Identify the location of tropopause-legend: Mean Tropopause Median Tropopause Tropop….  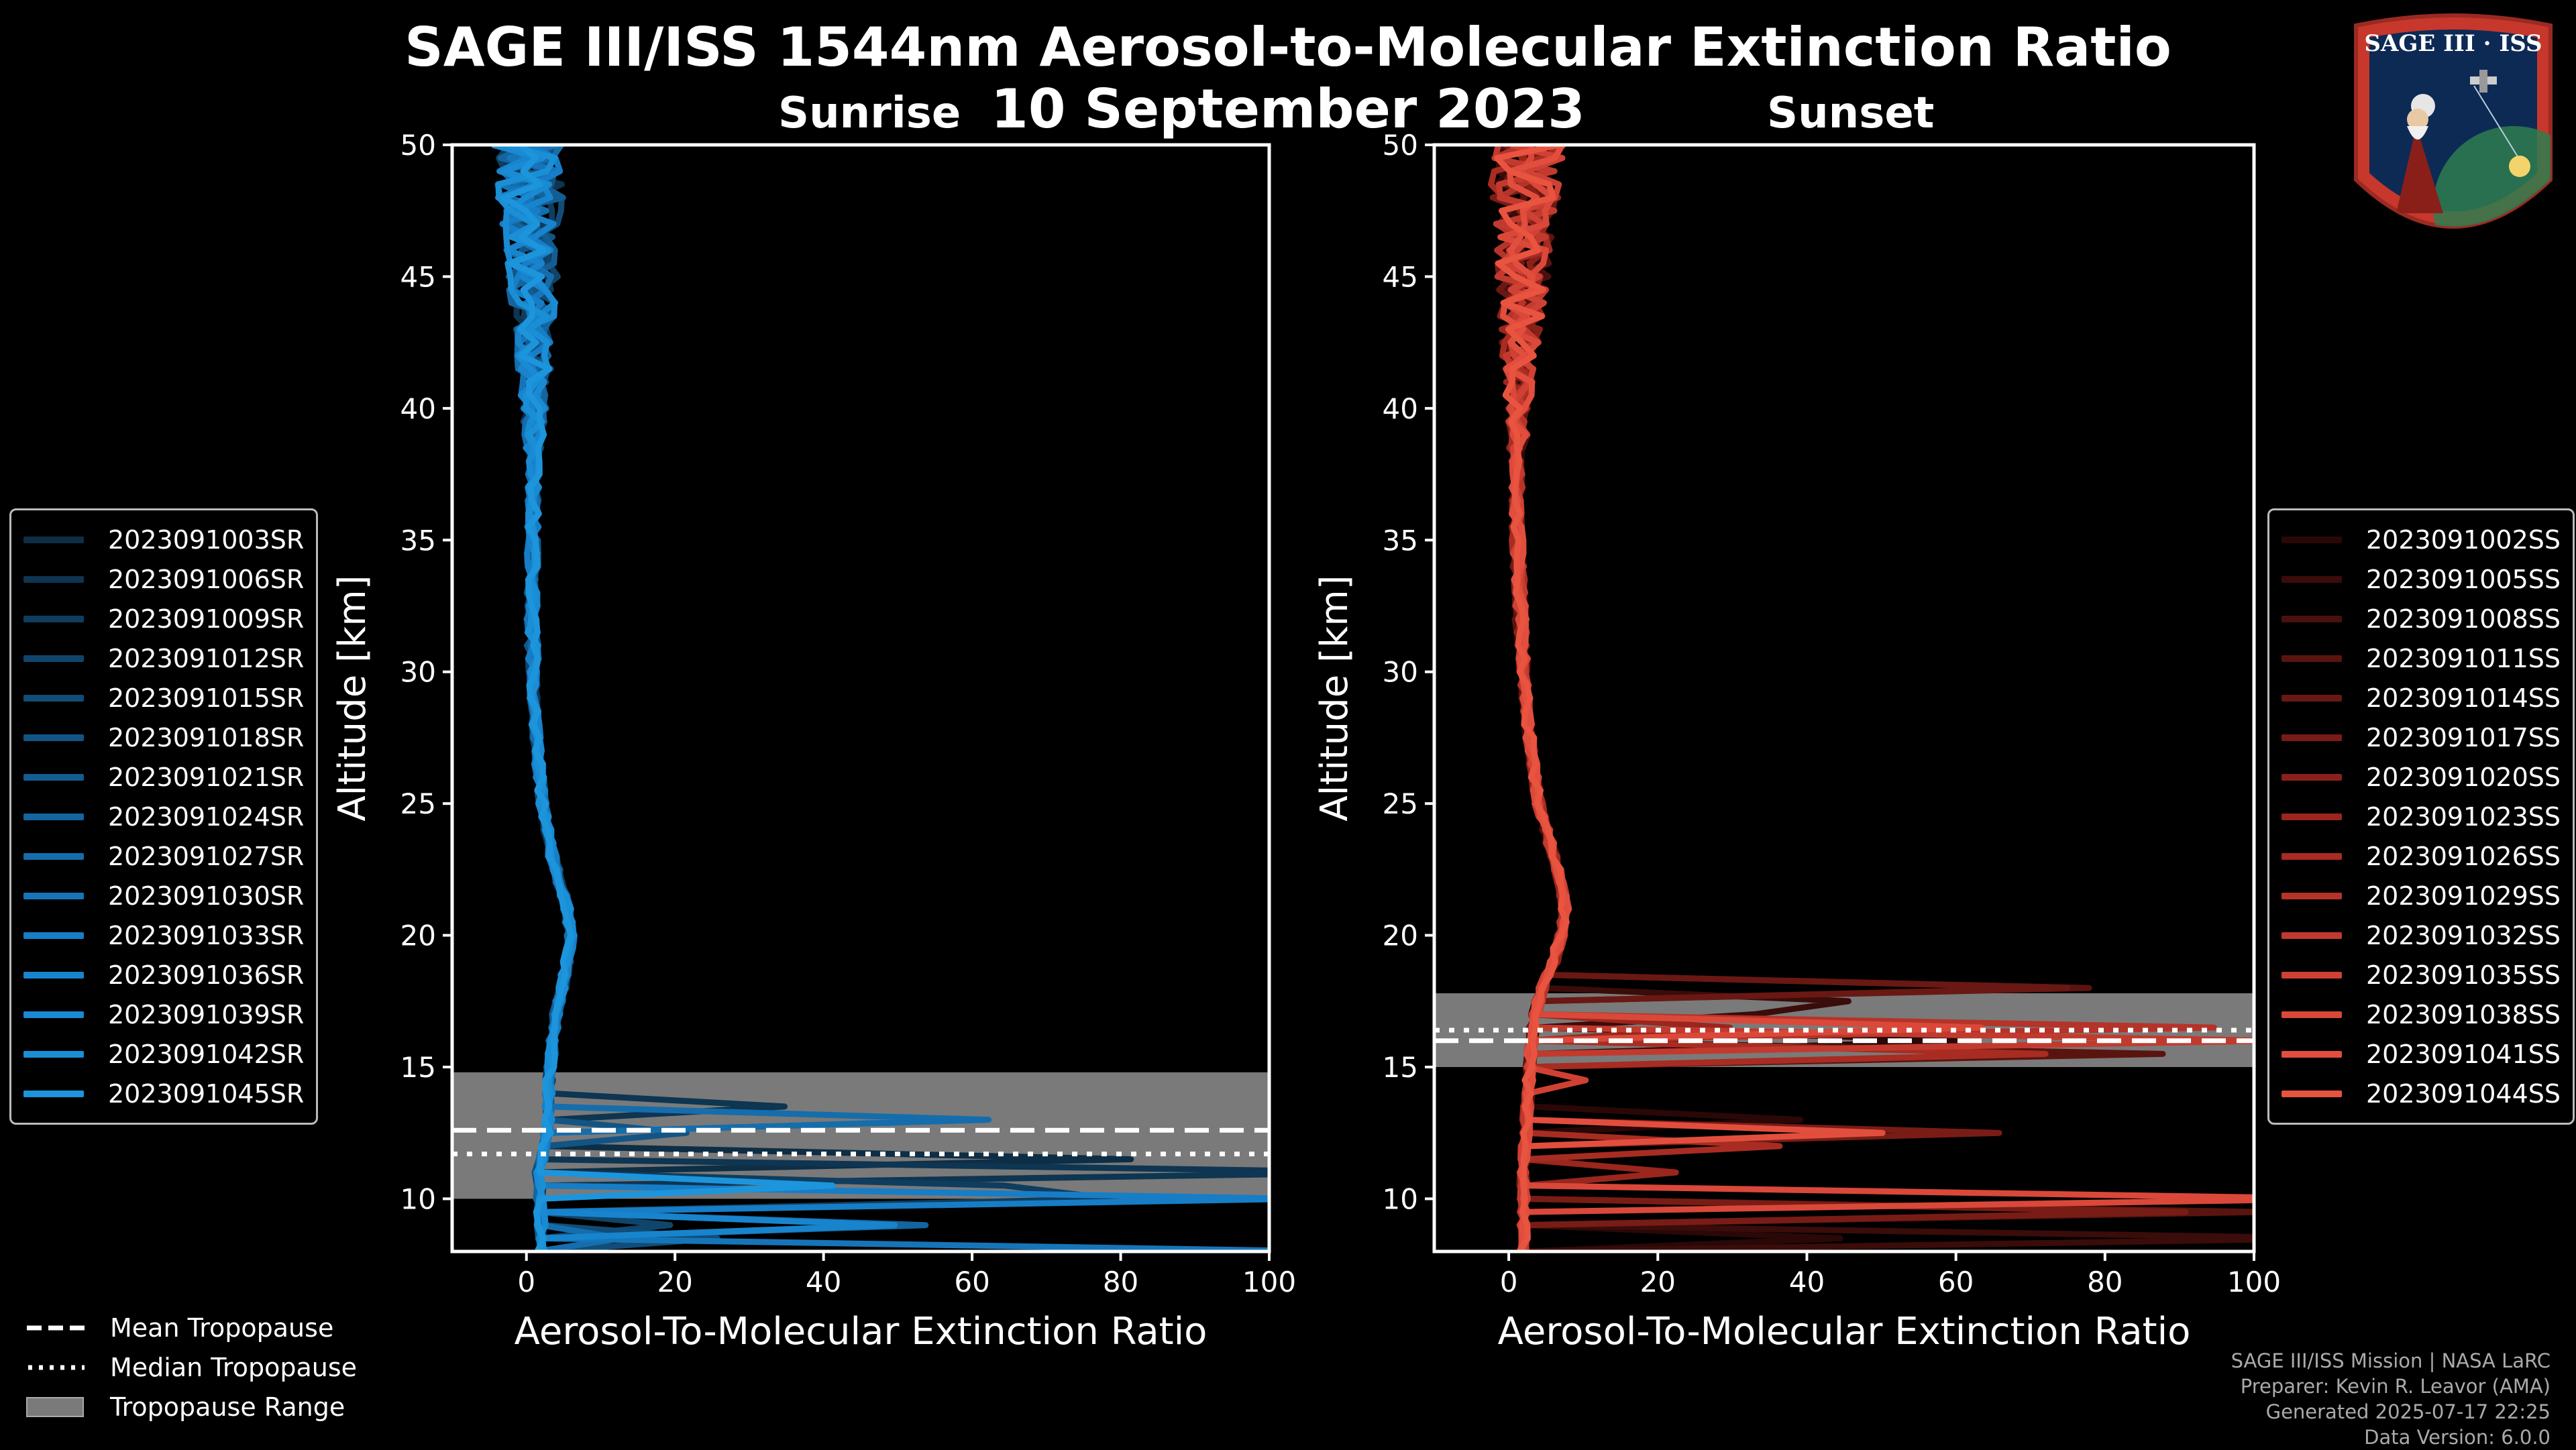
(191, 1367).